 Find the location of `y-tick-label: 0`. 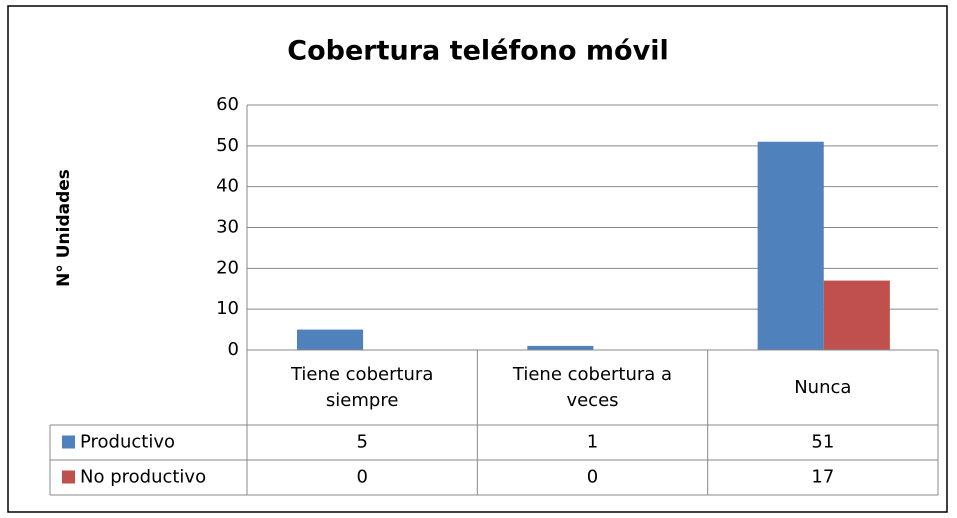

y-tick-label: 0 is located at coordinates (233, 349).